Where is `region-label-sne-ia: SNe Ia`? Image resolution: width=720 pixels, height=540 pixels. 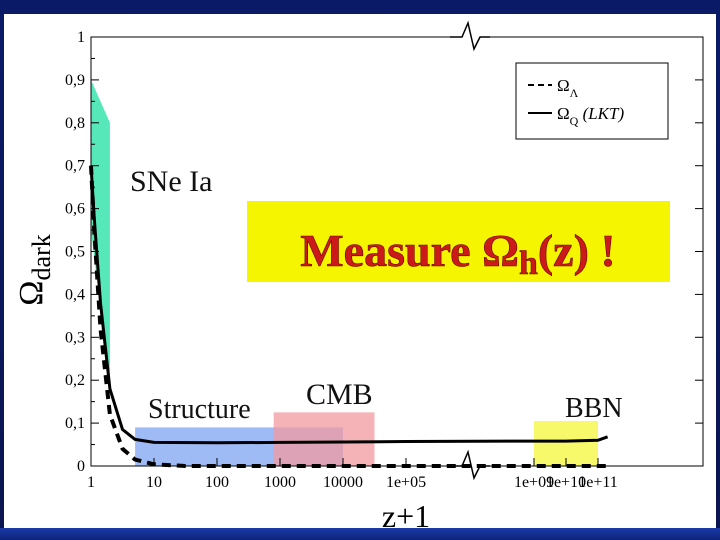
region-label-sne-ia: SNe Ia is located at coordinates (171, 181).